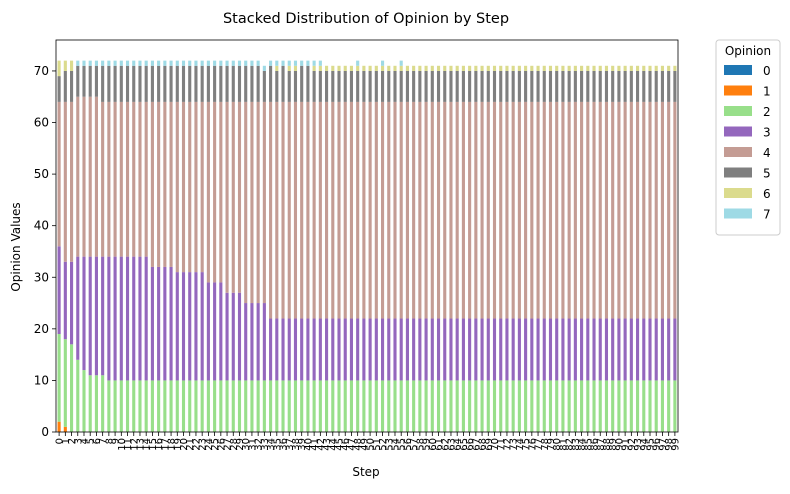  What do you see at coordinates (451, 444) in the screenshot?
I see `x-tick-label: 63` at bounding box center [451, 444].